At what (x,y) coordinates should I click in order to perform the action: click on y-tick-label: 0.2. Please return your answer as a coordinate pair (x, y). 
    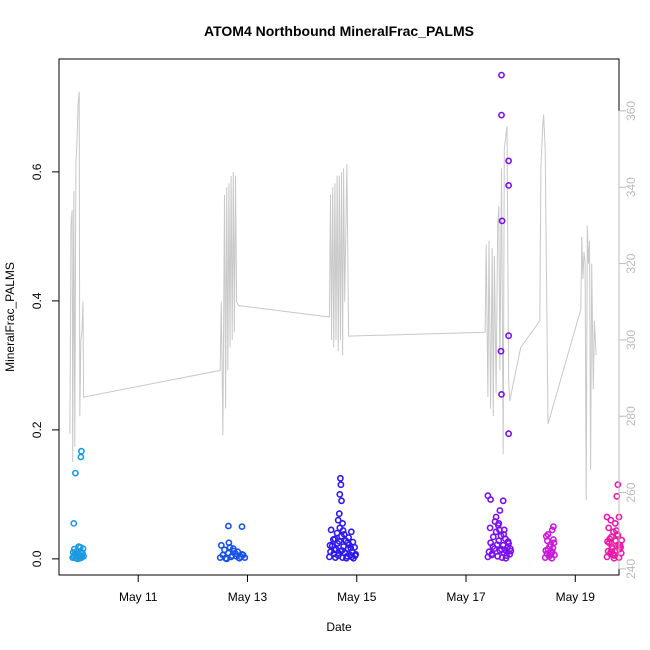
    Looking at the image, I should click on (37, 429).